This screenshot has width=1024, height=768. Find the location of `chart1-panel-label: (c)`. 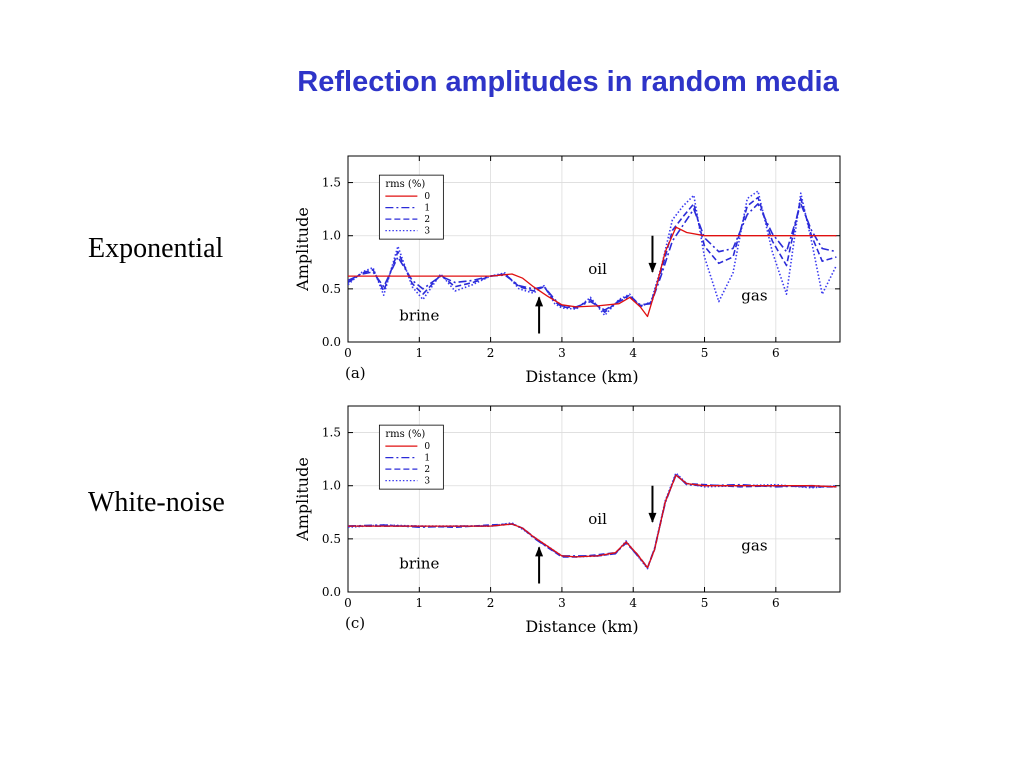

chart1-panel-label: (c) is located at coordinates (355, 623).